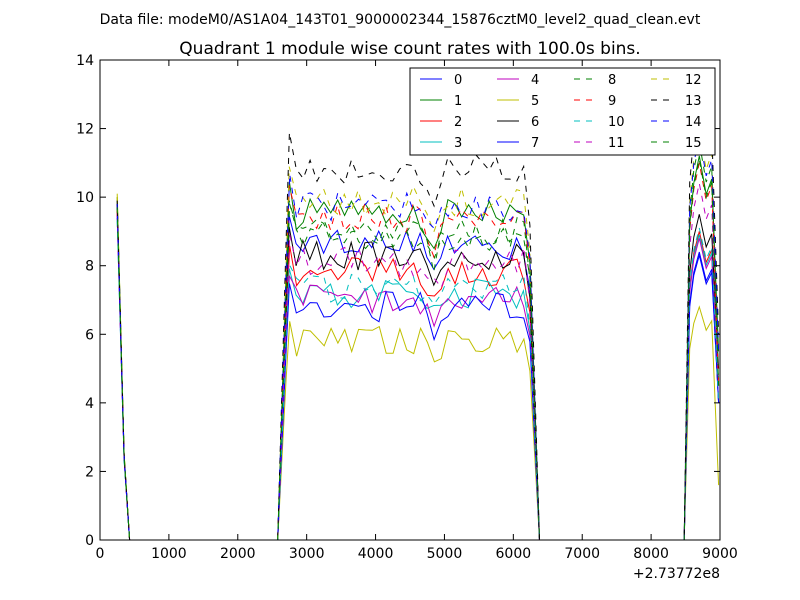 This screenshot has height=600, width=800. What do you see at coordinates (676, 574) in the screenshot?
I see `x-axis-offset-label: +2.73772e8` at bounding box center [676, 574].